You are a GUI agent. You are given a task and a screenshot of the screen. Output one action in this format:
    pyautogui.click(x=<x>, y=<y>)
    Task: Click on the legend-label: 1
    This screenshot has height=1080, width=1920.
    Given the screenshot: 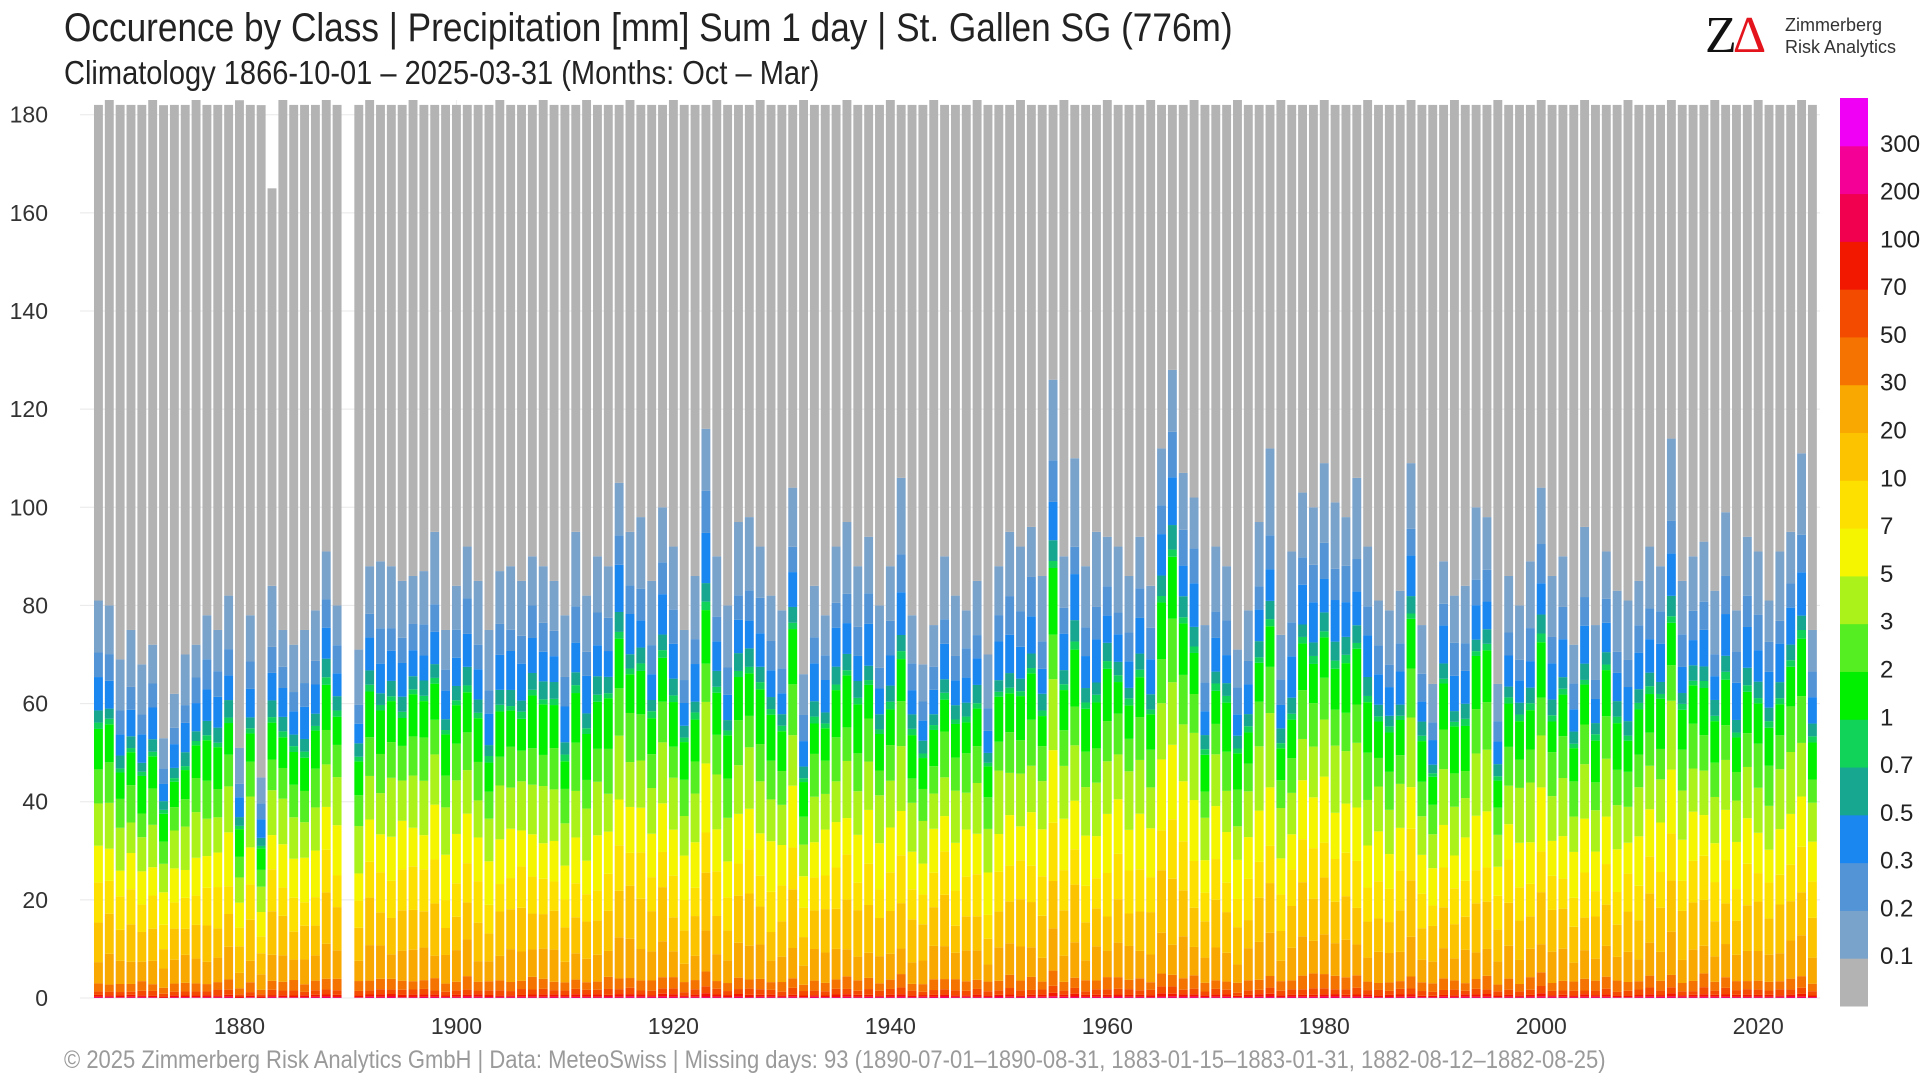 What is the action you would take?
    pyautogui.click(x=1886, y=717)
    